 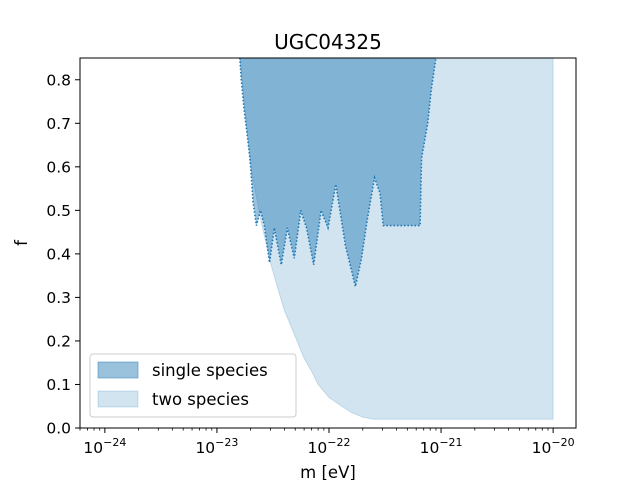 What do you see at coordinates (58, 254) in the screenshot?
I see `y-tick-label: 0.4` at bounding box center [58, 254].